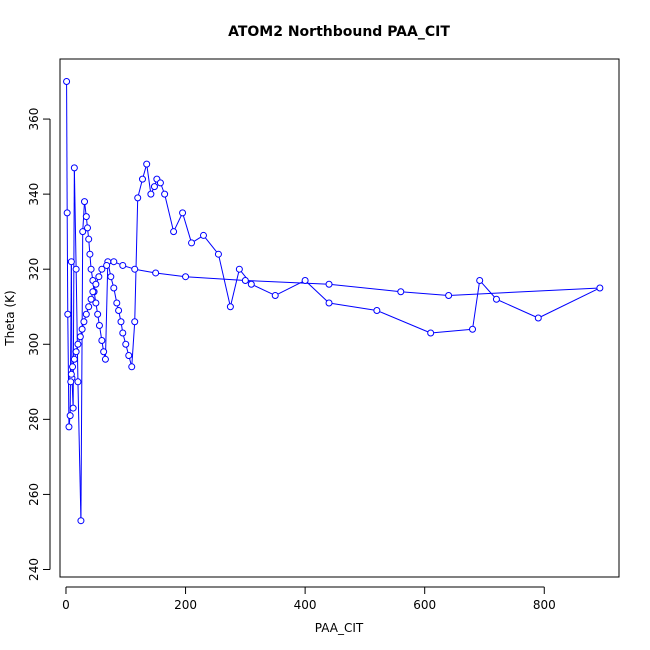 The image size is (650, 650). What do you see at coordinates (34, 494) in the screenshot?
I see `y-tick-label: 260` at bounding box center [34, 494].